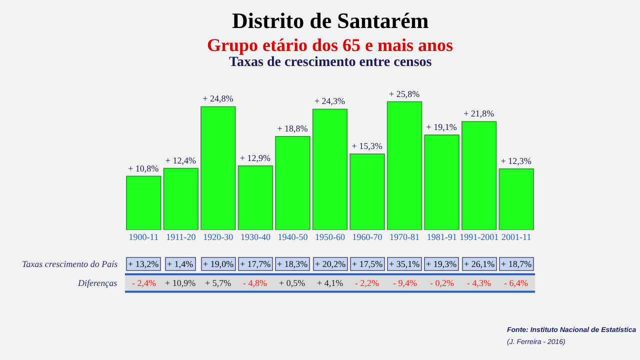 The image size is (640, 360). Describe the element at coordinates (70, 264) in the screenshot. I see `text: Taxas crescimento do País` at that location.